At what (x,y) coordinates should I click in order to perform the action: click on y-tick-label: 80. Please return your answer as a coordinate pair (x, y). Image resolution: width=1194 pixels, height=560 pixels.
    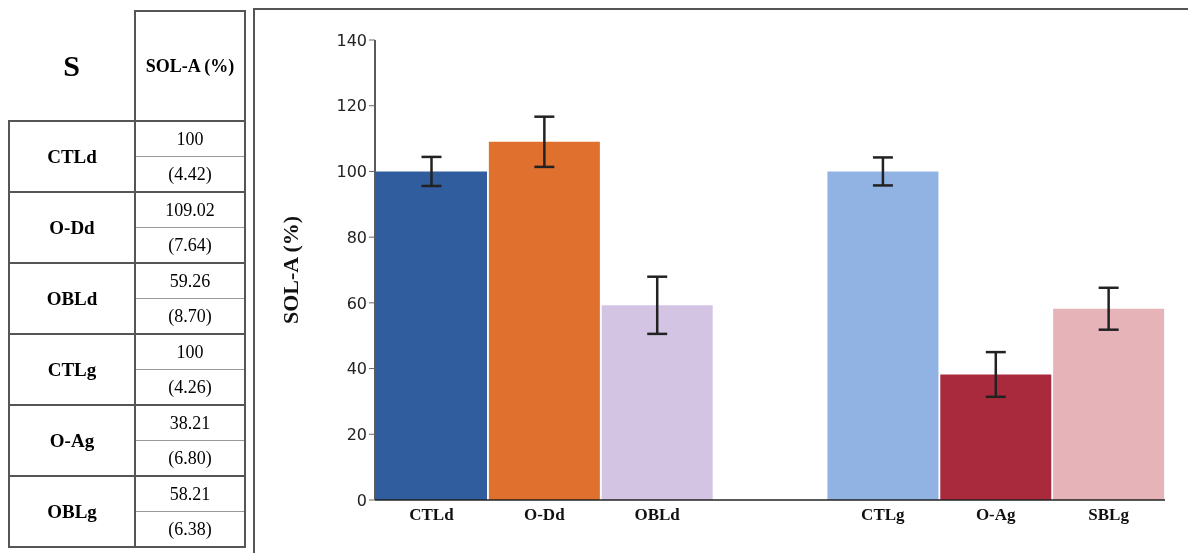
    Looking at the image, I should click on (356, 237).